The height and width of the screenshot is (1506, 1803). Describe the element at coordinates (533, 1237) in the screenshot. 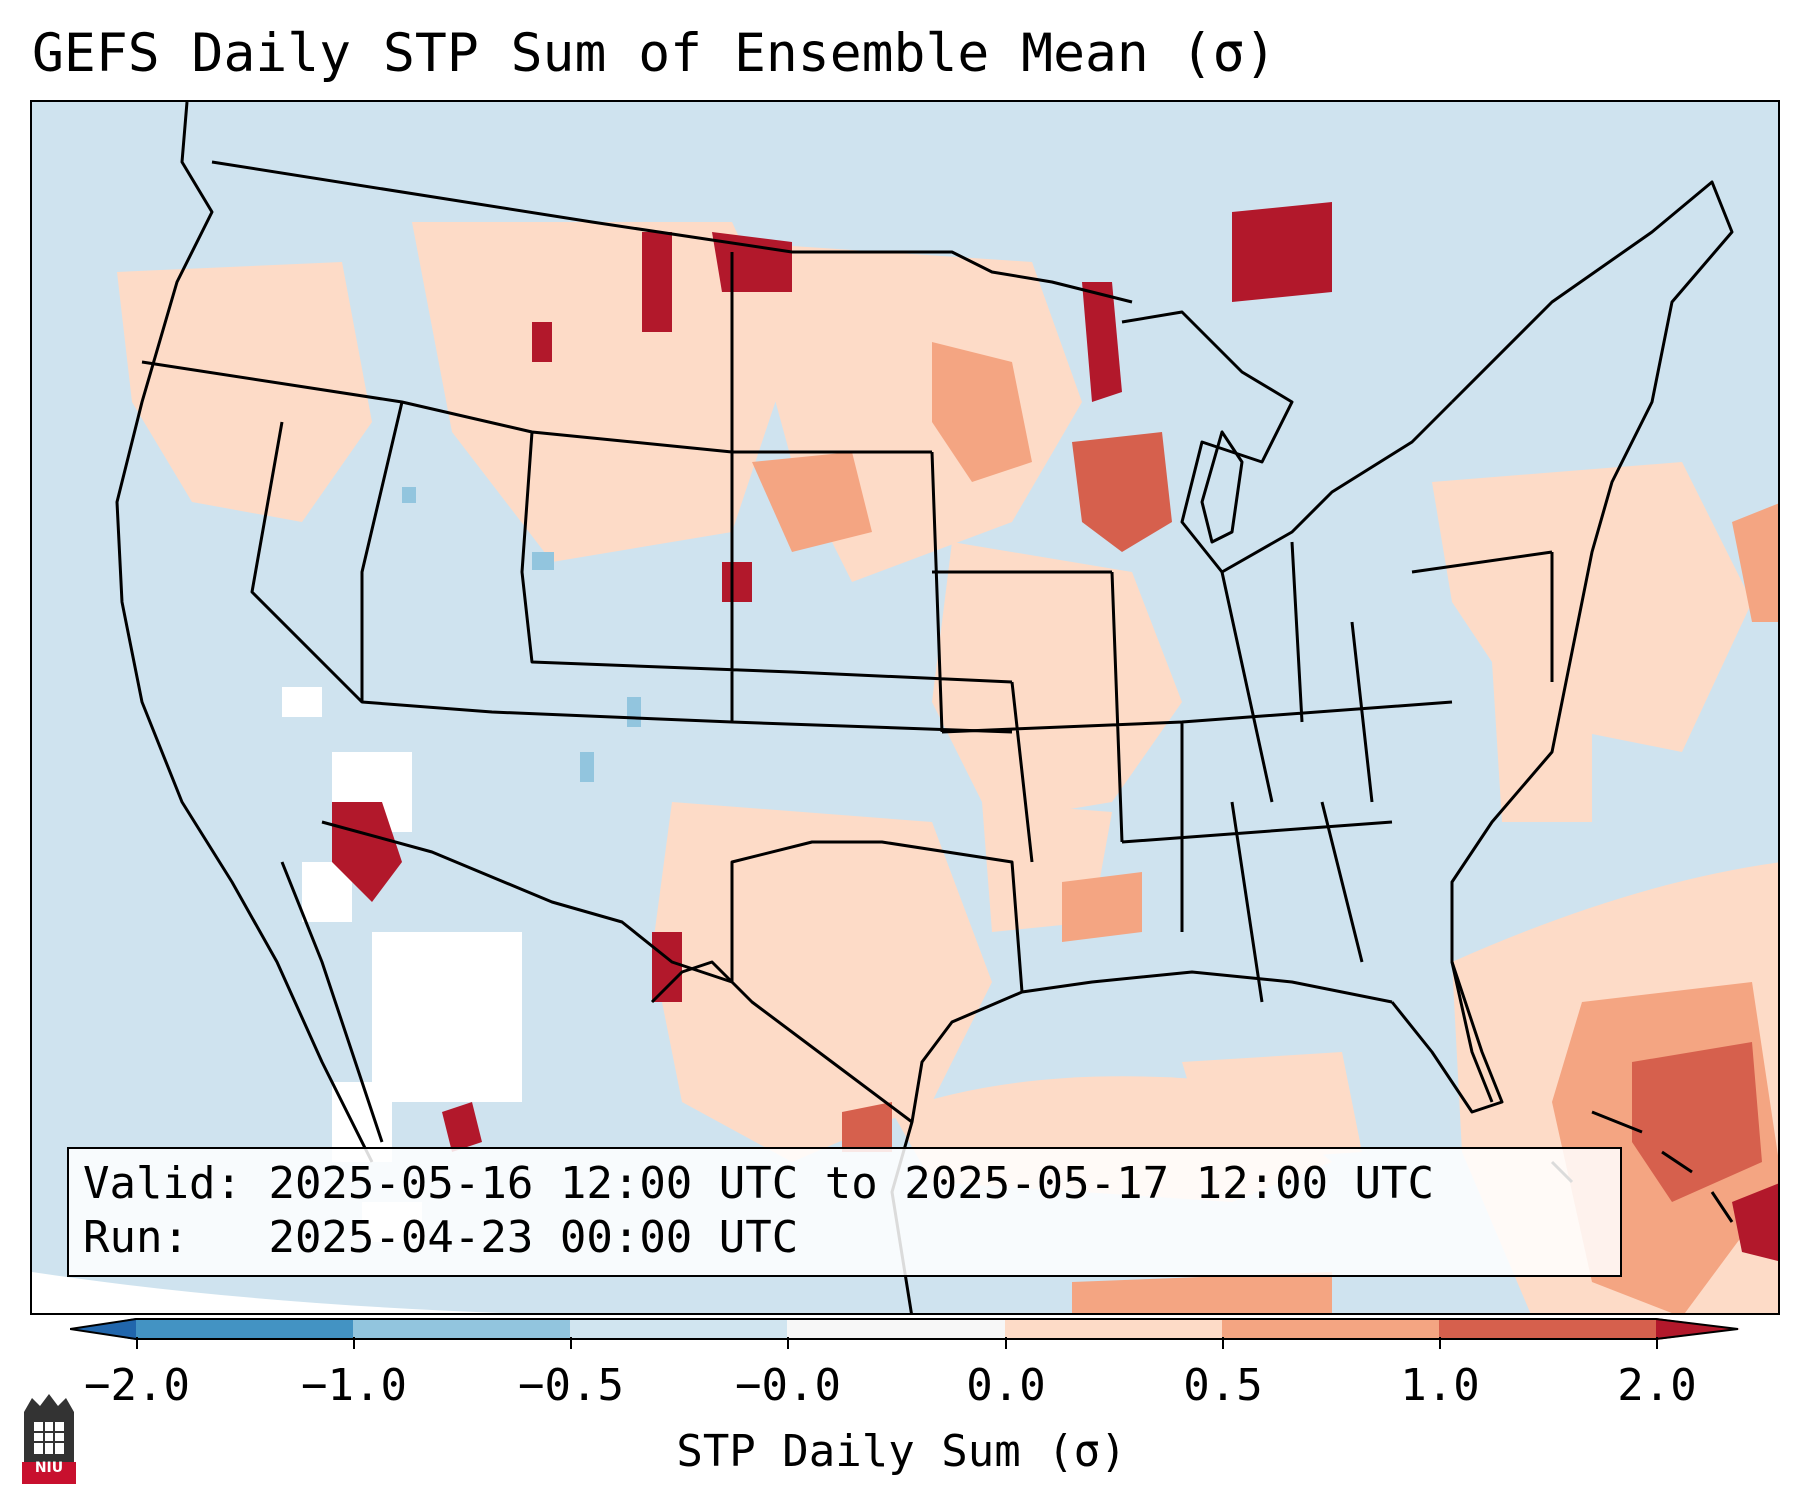

I see `run-value: 2025-04-23 00:00 UTC` at that location.